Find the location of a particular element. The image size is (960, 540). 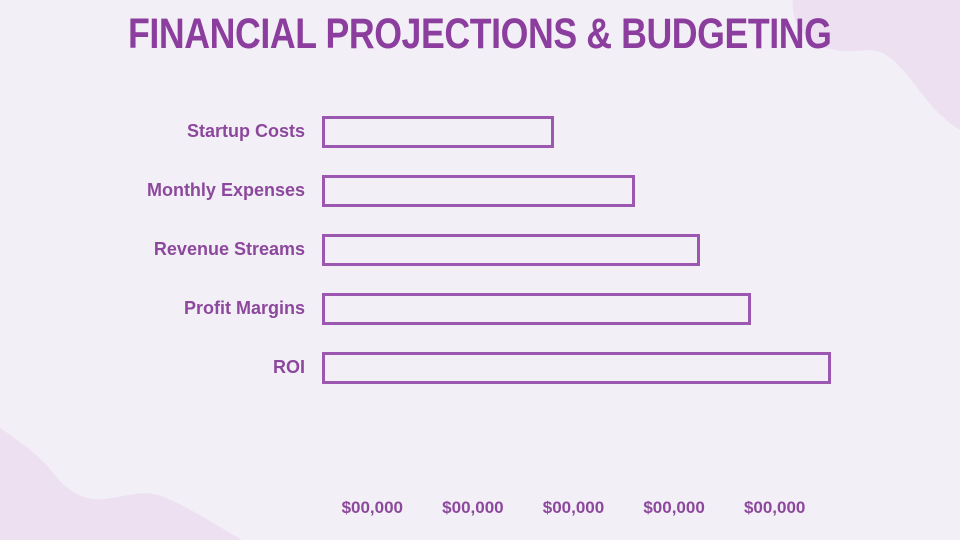

slide-title: FINANCIAL PROJECTIONS & BUDGETING is located at coordinates (480, 34).